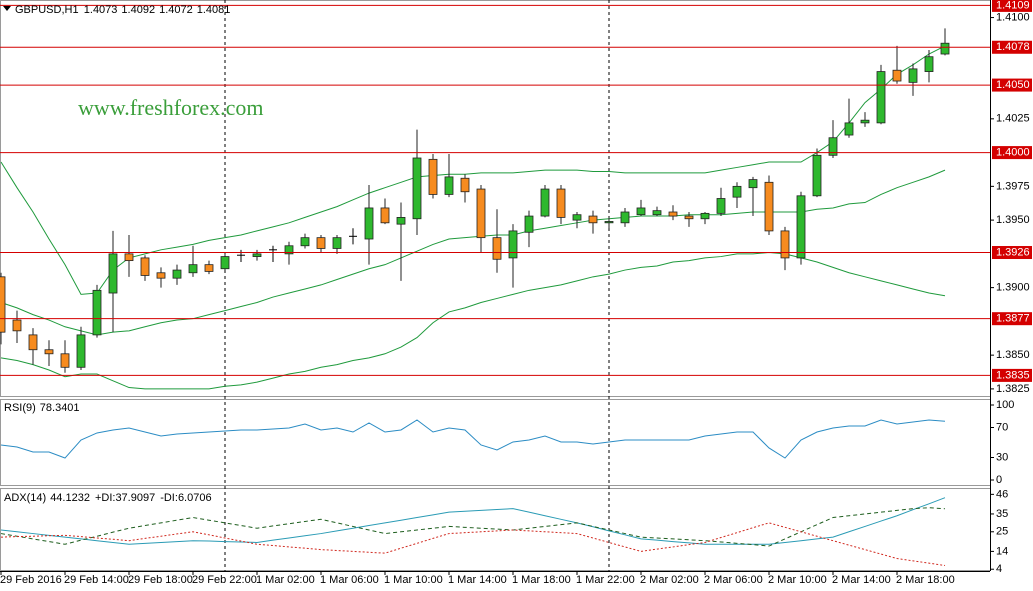 This screenshot has height=591, width=1033. I want to click on panel-legend: ADX(14) 44.1232 +DI:37.9097 -DI:6.0706, so click(108, 498).